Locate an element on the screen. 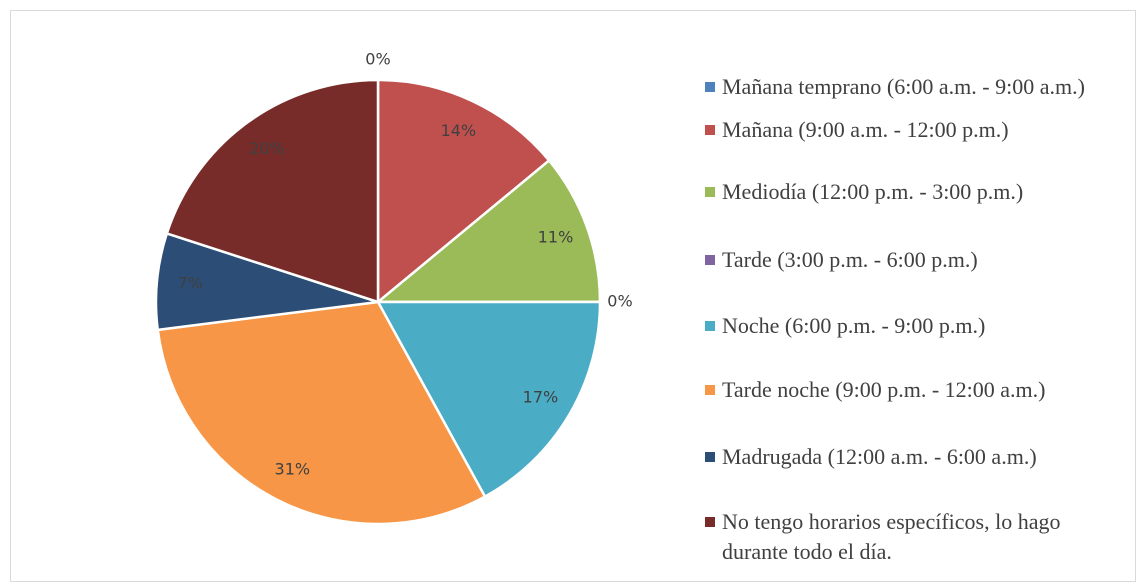 The height and width of the screenshot is (584, 1138). legend-label: Tarde noche (9:00 p.m. - 12:00 a.m.) is located at coordinates (884, 389).